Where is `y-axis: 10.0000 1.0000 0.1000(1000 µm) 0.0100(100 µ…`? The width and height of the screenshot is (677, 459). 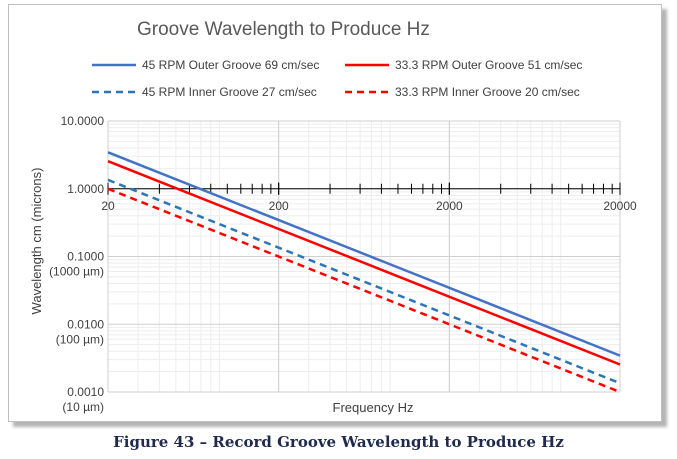 y-axis: 10.0000 1.0000 0.1000(1000 µm) 0.0100(100 µ… is located at coordinates (76, 264).